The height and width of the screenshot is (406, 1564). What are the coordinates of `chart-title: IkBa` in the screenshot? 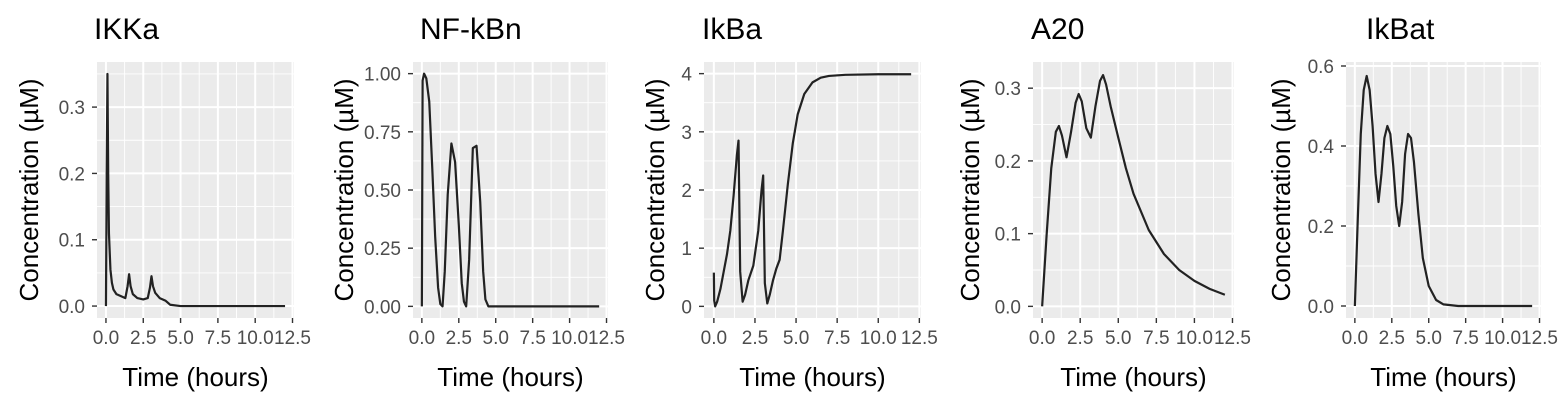 It's located at (732, 29).